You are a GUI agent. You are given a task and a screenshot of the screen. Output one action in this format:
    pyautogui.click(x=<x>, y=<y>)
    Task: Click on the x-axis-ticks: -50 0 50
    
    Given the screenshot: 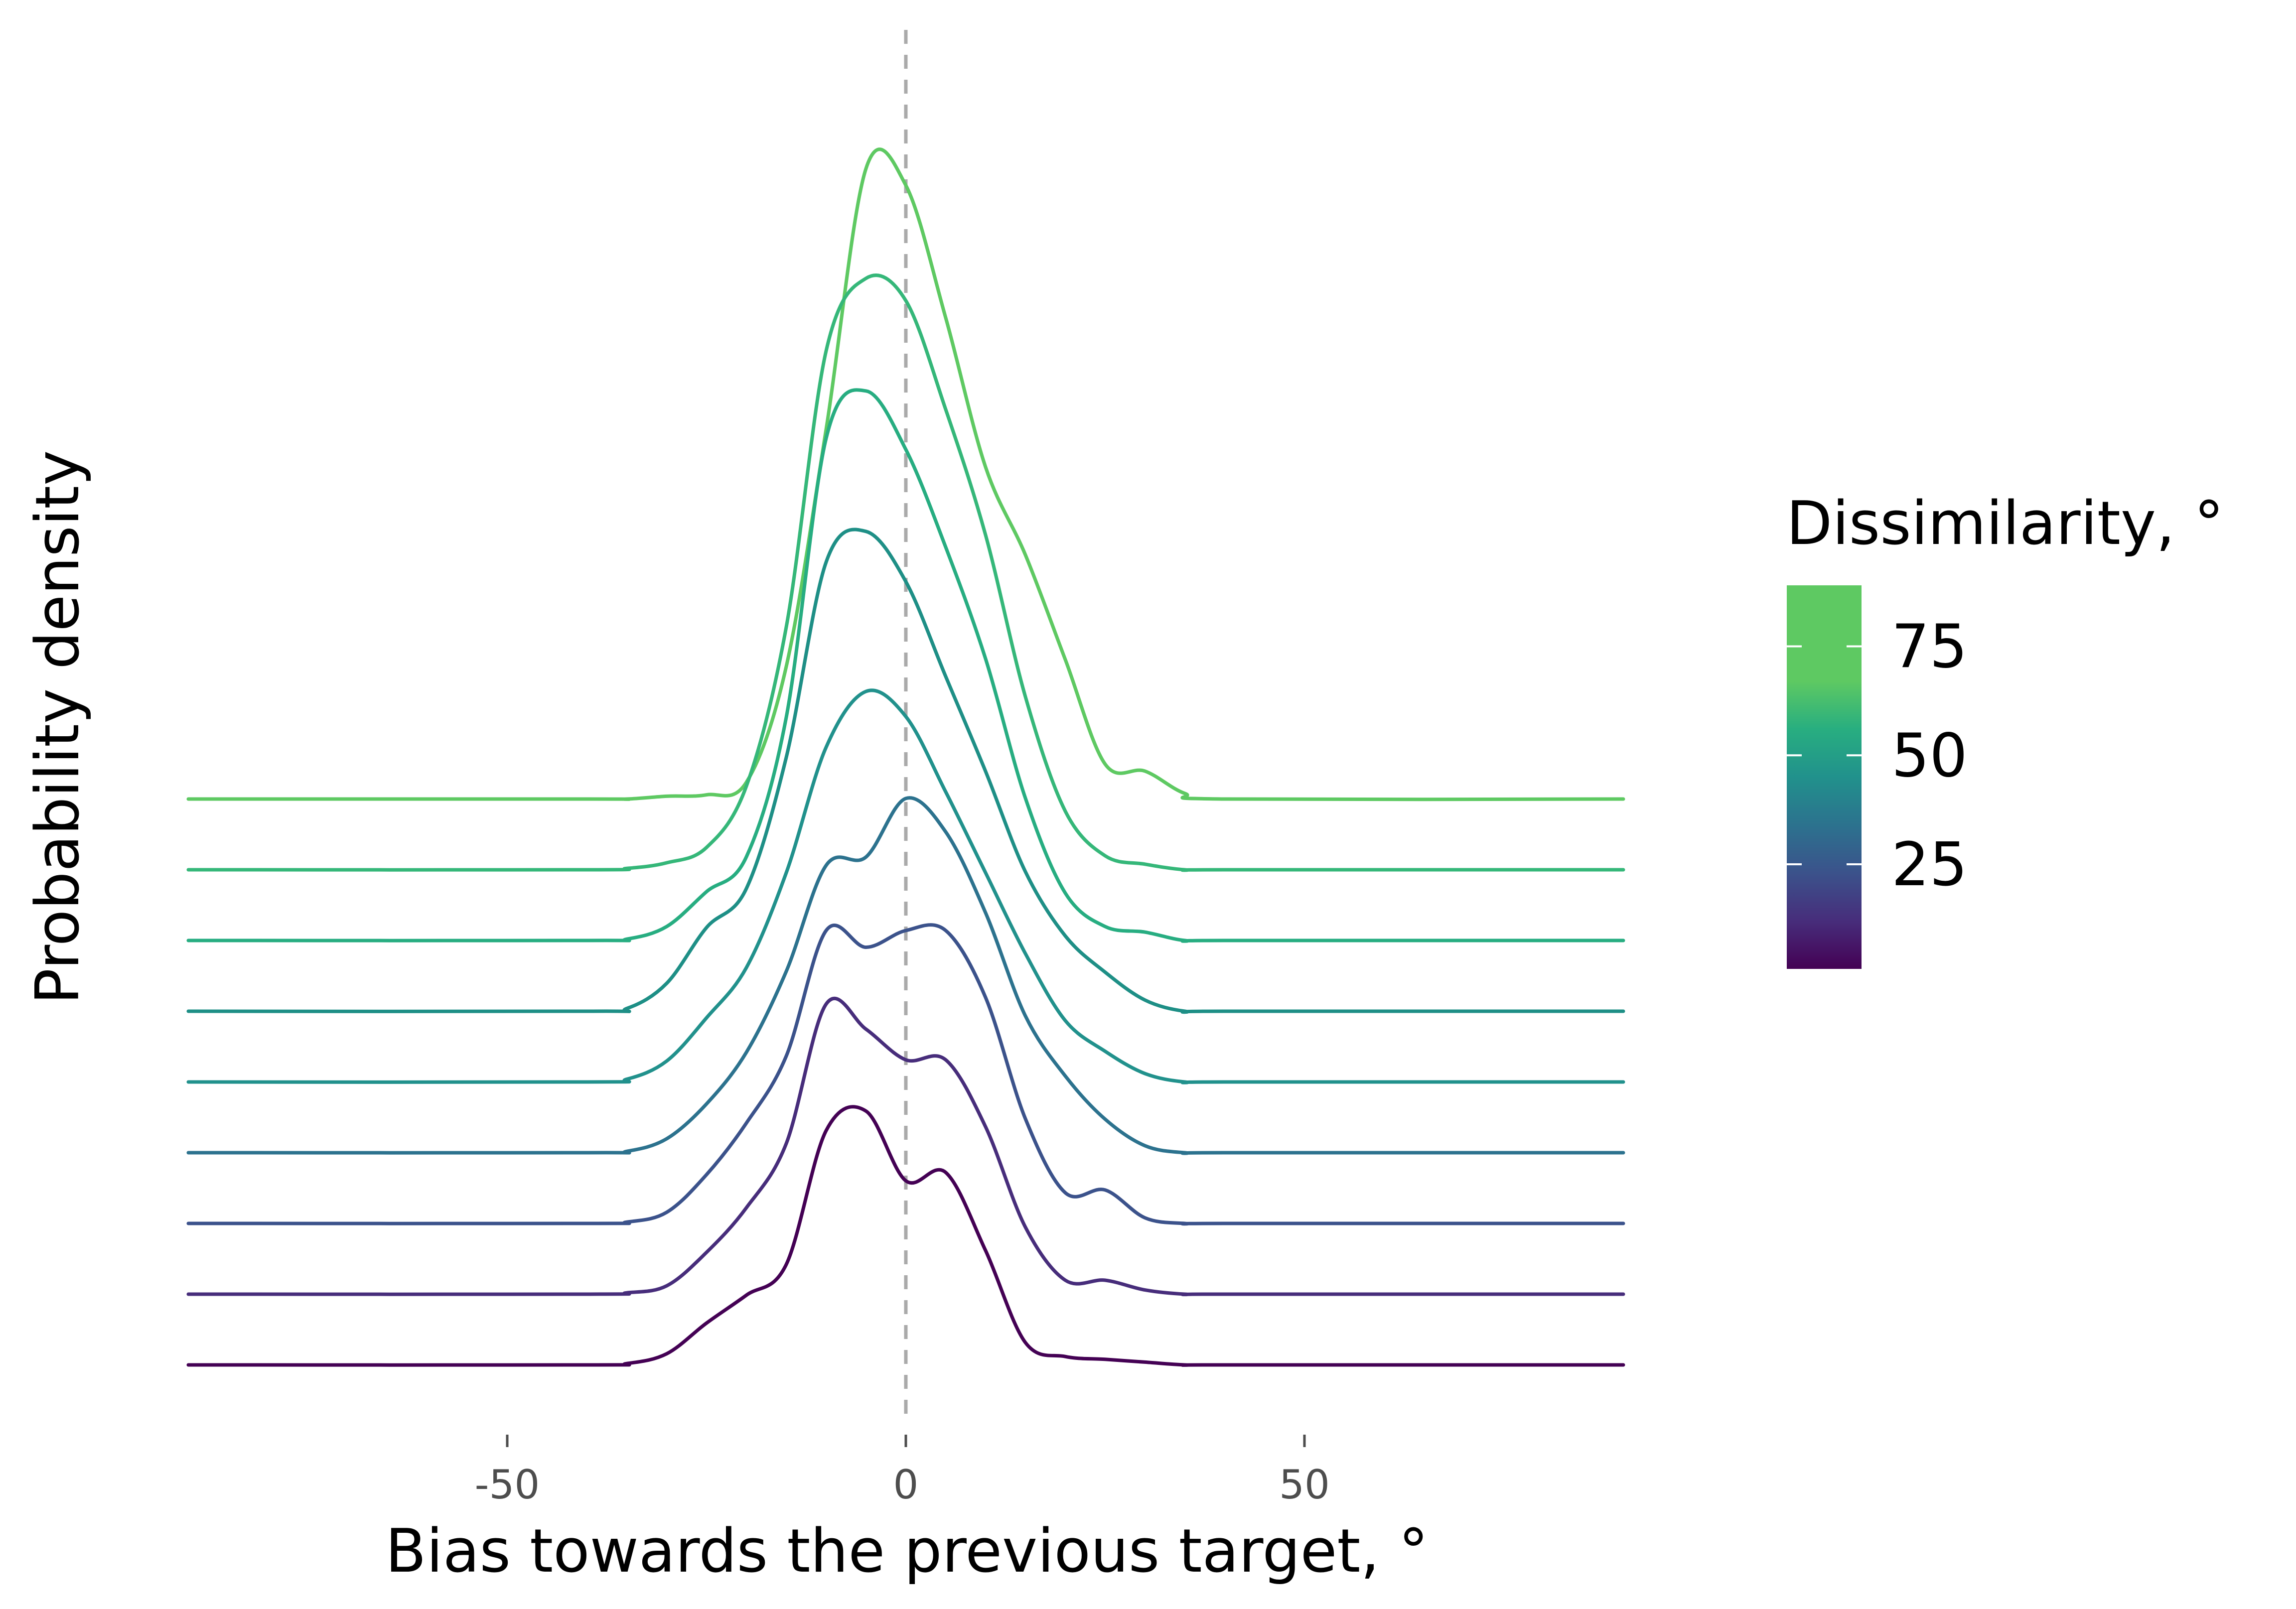 What is the action you would take?
    pyautogui.click(x=902, y=1471)
    